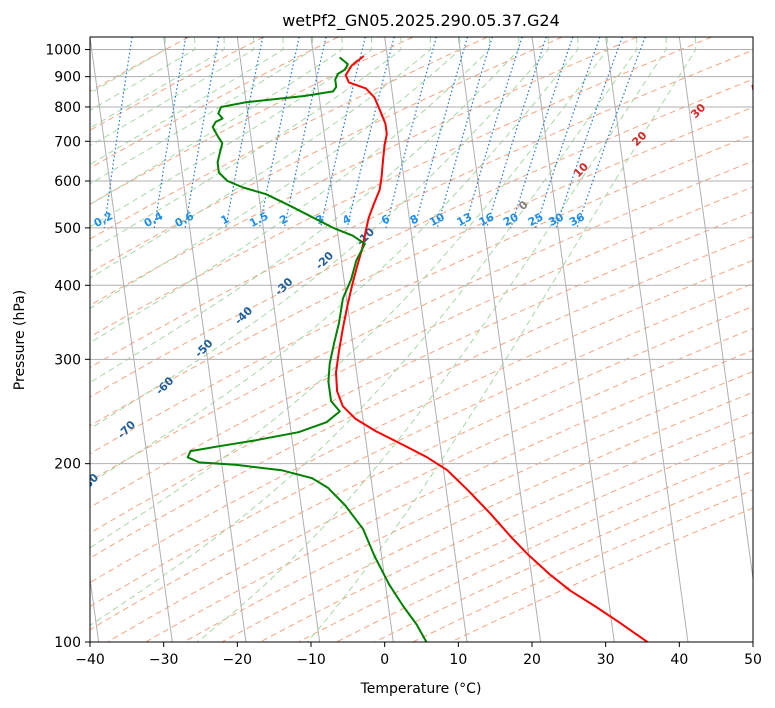 This screenshot has width=775, height=708. Describe the element at coordinates (258, 219) in the screenshot. I see `mixing-ratio-label: 1.5` at that location.